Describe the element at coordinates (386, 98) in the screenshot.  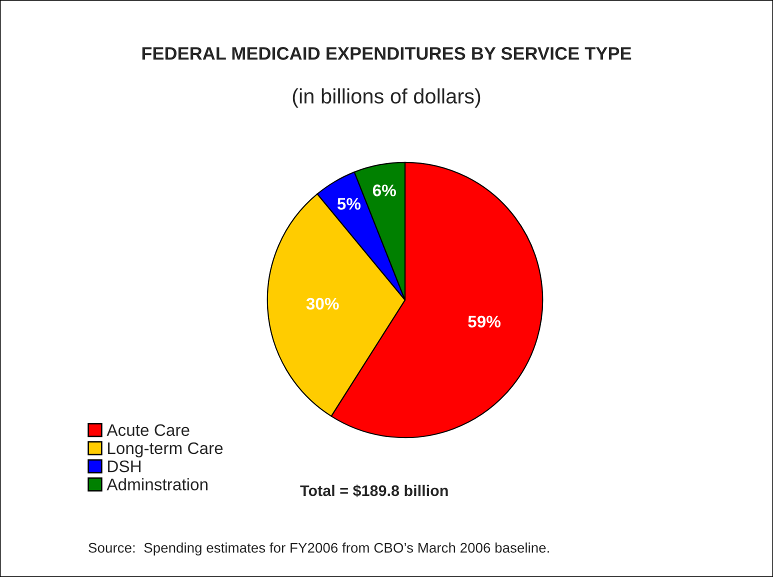
I see `chart-subtitle: (in billions of dollars)` at that location.